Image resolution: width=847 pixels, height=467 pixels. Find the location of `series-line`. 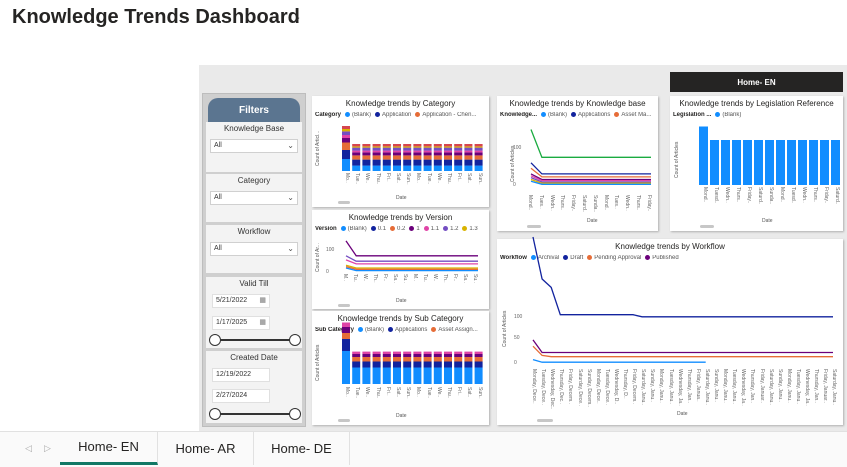

series-line is located at coordinates (619, 360).